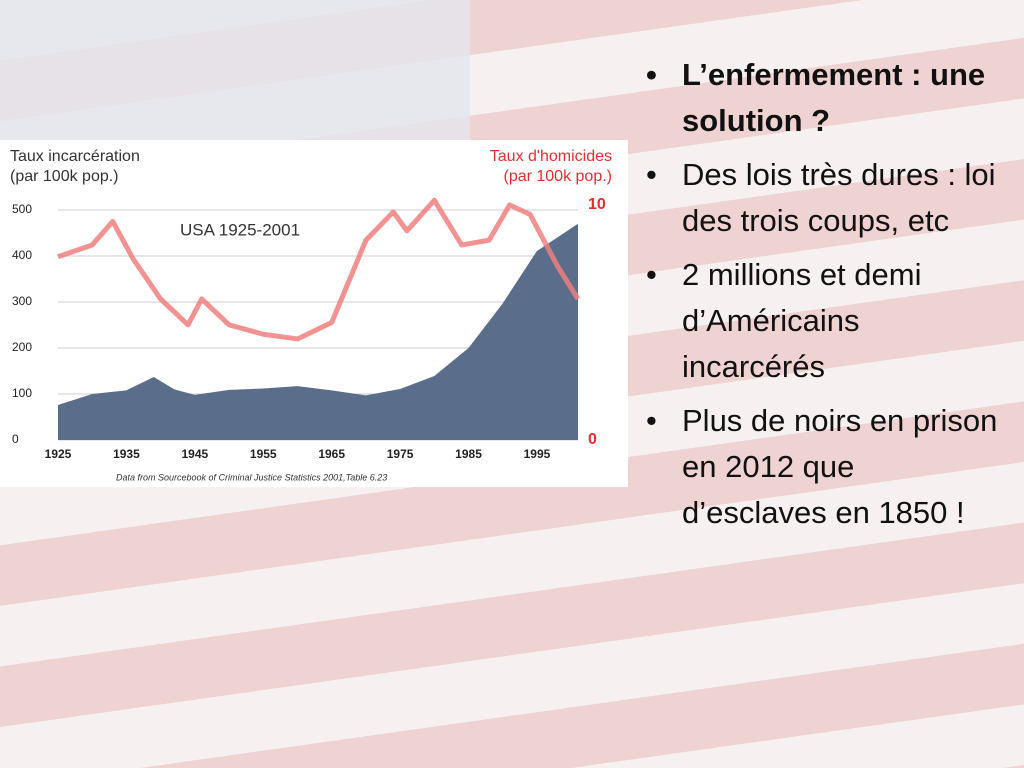 This screenshot has width=1024, height=768. I want to click on y2-axis-label: (par 100k pop.), so click(557, 176).